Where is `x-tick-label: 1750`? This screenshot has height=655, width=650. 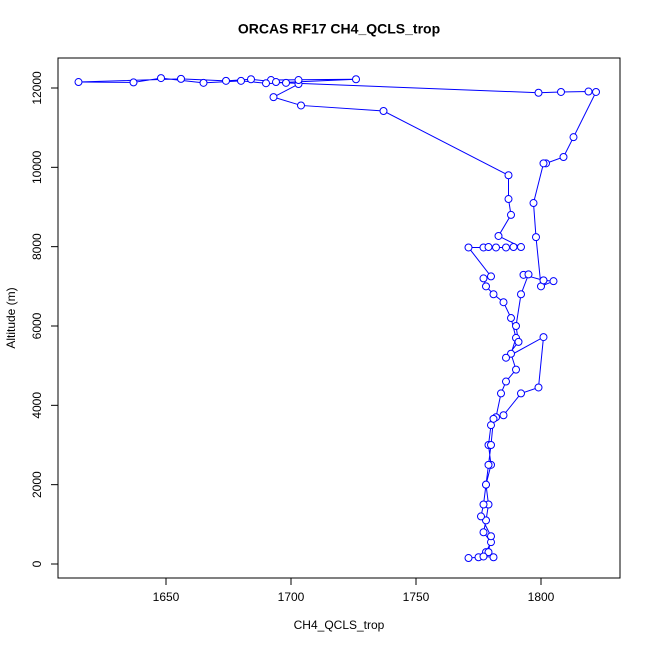
x-tick-label: 1750 is located at coordinates (416, 597).